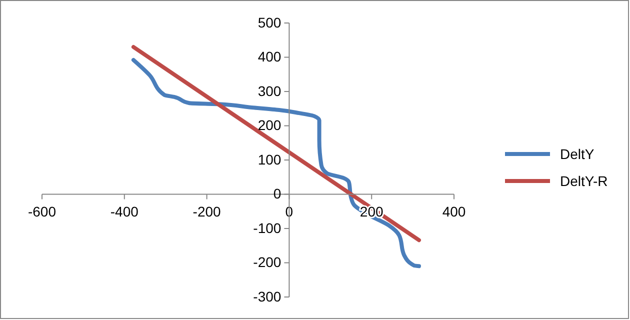 The width and height of the screenshot is (630, 320). I want to click on x-tick-label: 200, so click(372, 211).